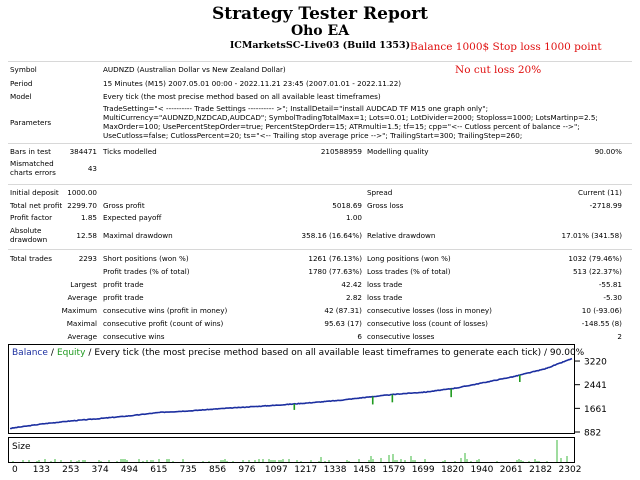  Describe the element at coordinates (590, 398) in the screenshot. I see `y-axis-ticks: 3220 2441 1661 882` at that location.